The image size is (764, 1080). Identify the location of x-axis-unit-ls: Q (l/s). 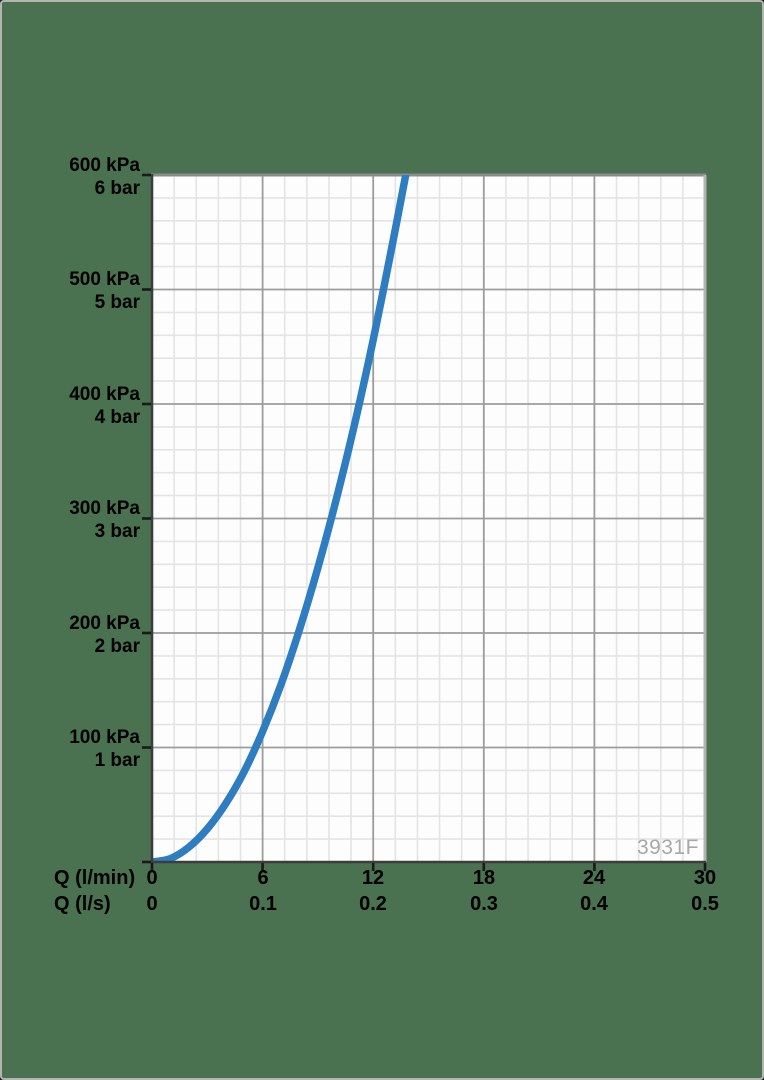
(82, 904).